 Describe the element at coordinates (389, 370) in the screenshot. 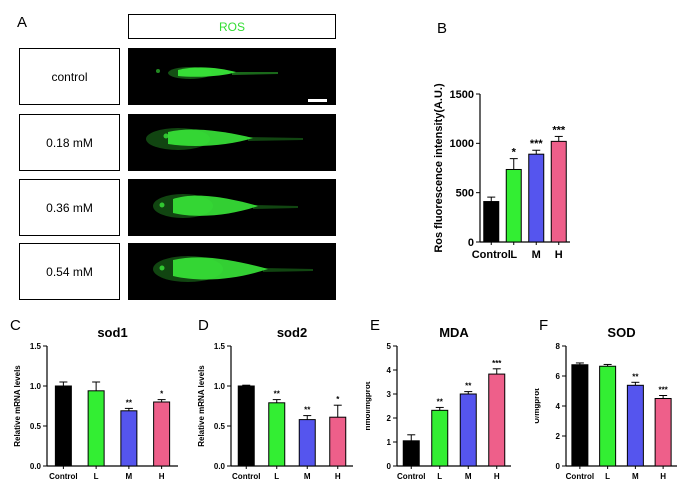

I see `chart-e-ytick-label: 4` at that location.